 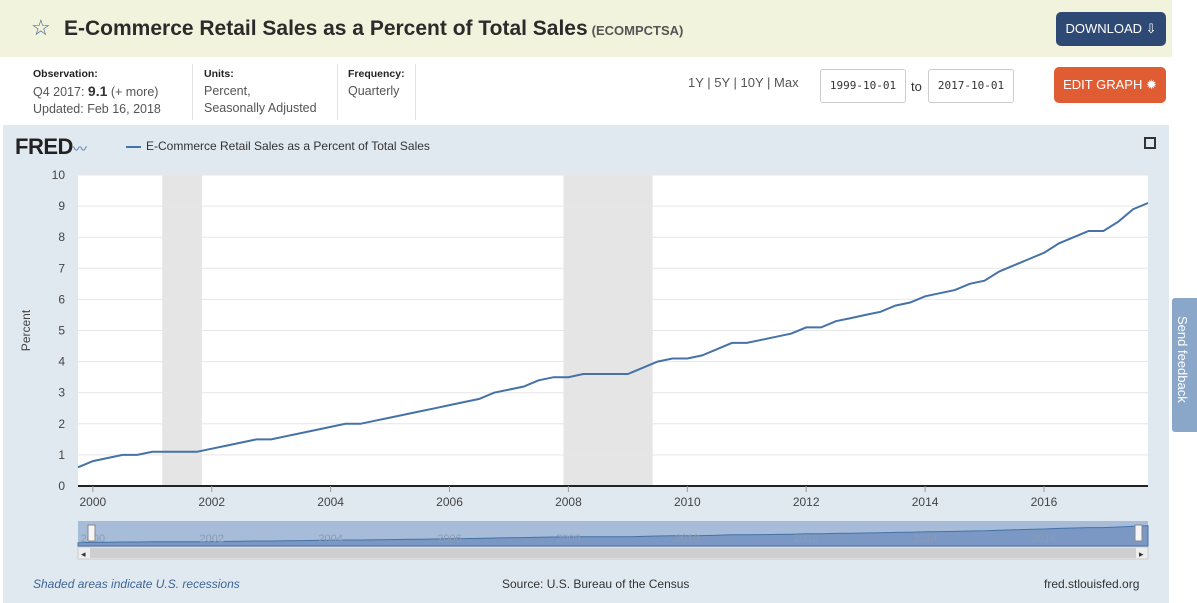 What do you see at coordinates (687, 502) in the screenshot?
I see `x-tick-label: 2010` at bounding box center [687, 502].